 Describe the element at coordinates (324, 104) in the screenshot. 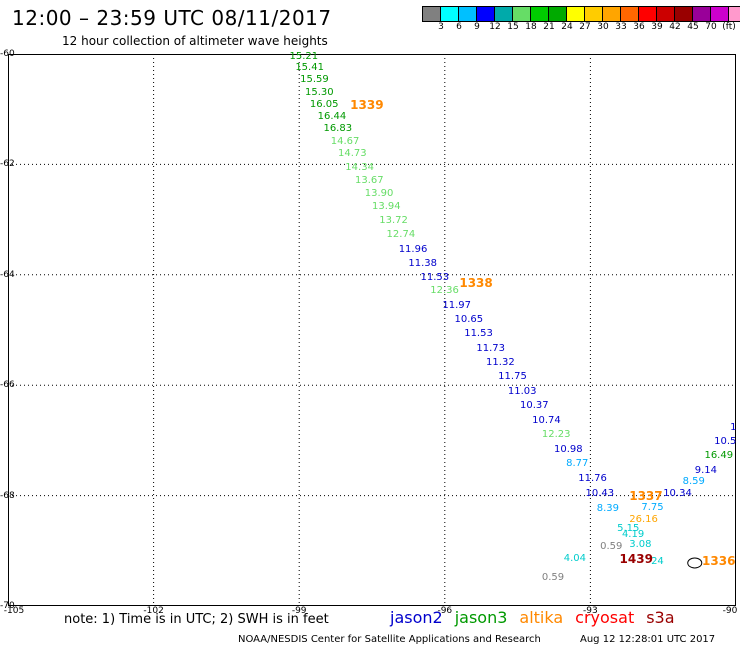

I see `wave-height-value: 16.05` at that location.